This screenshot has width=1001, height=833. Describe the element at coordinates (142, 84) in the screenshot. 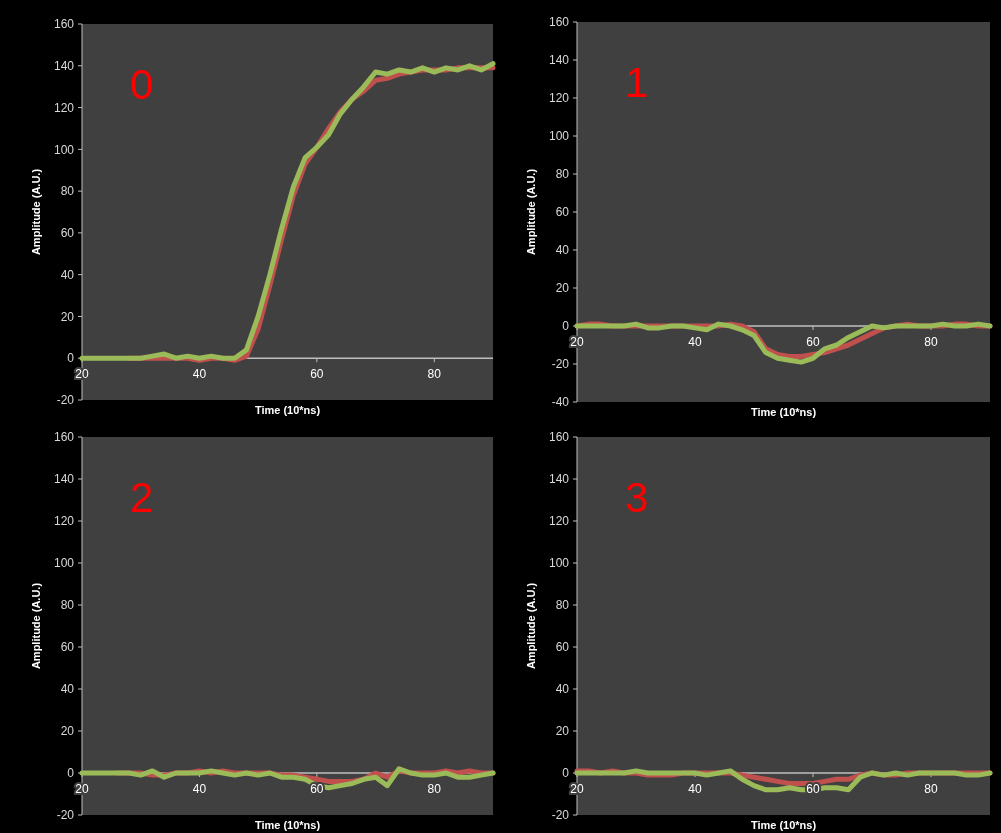

I see `text: 0` at that location.